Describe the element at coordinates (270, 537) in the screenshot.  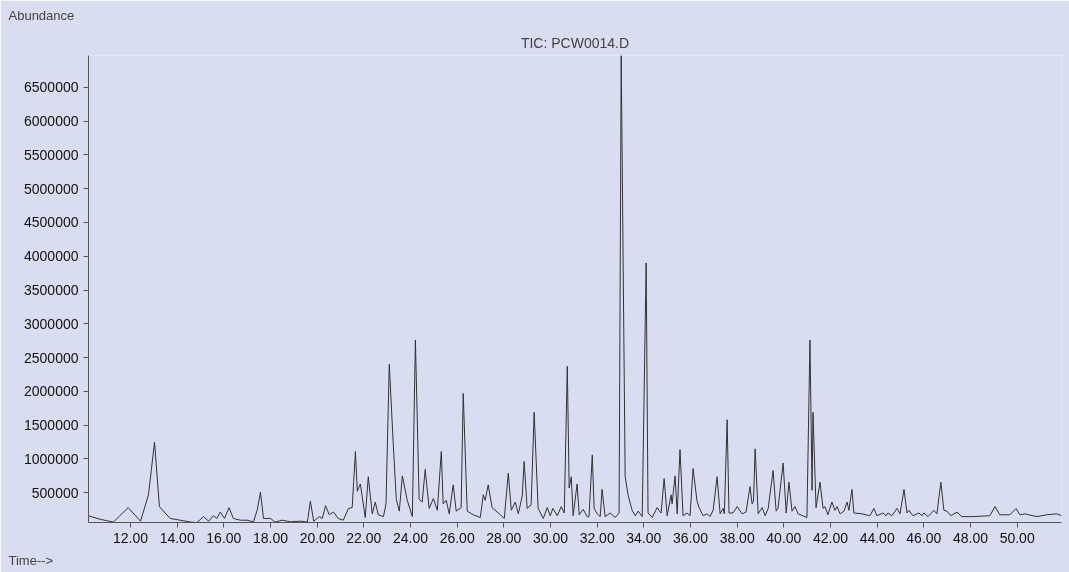
I see `x-tick-label: 18.00` at that location.